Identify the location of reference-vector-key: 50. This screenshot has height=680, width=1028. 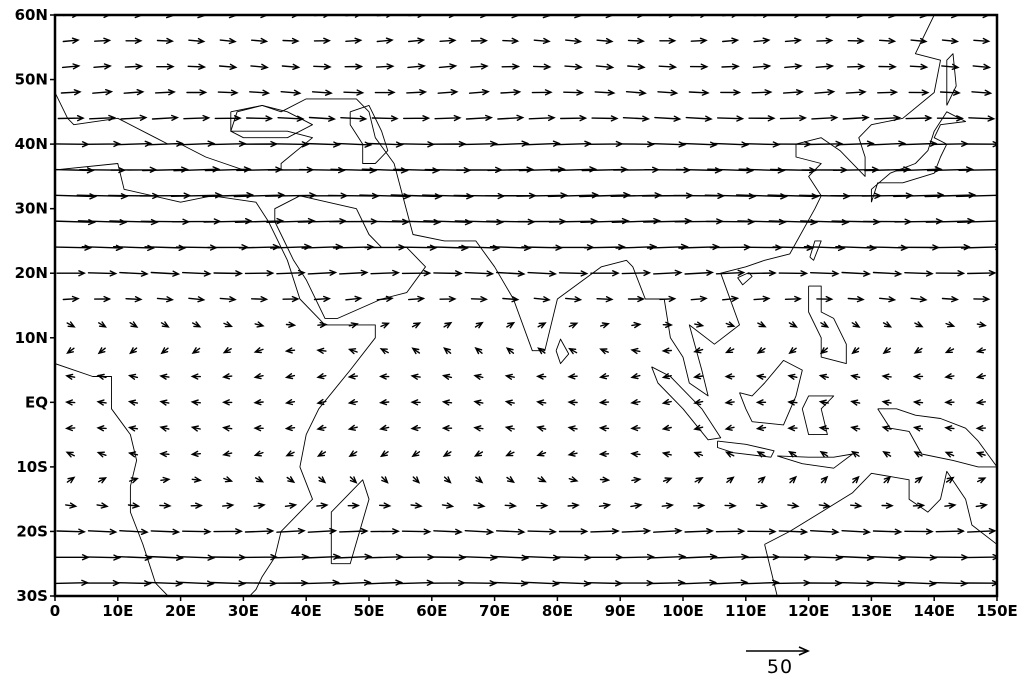
(778, 662).